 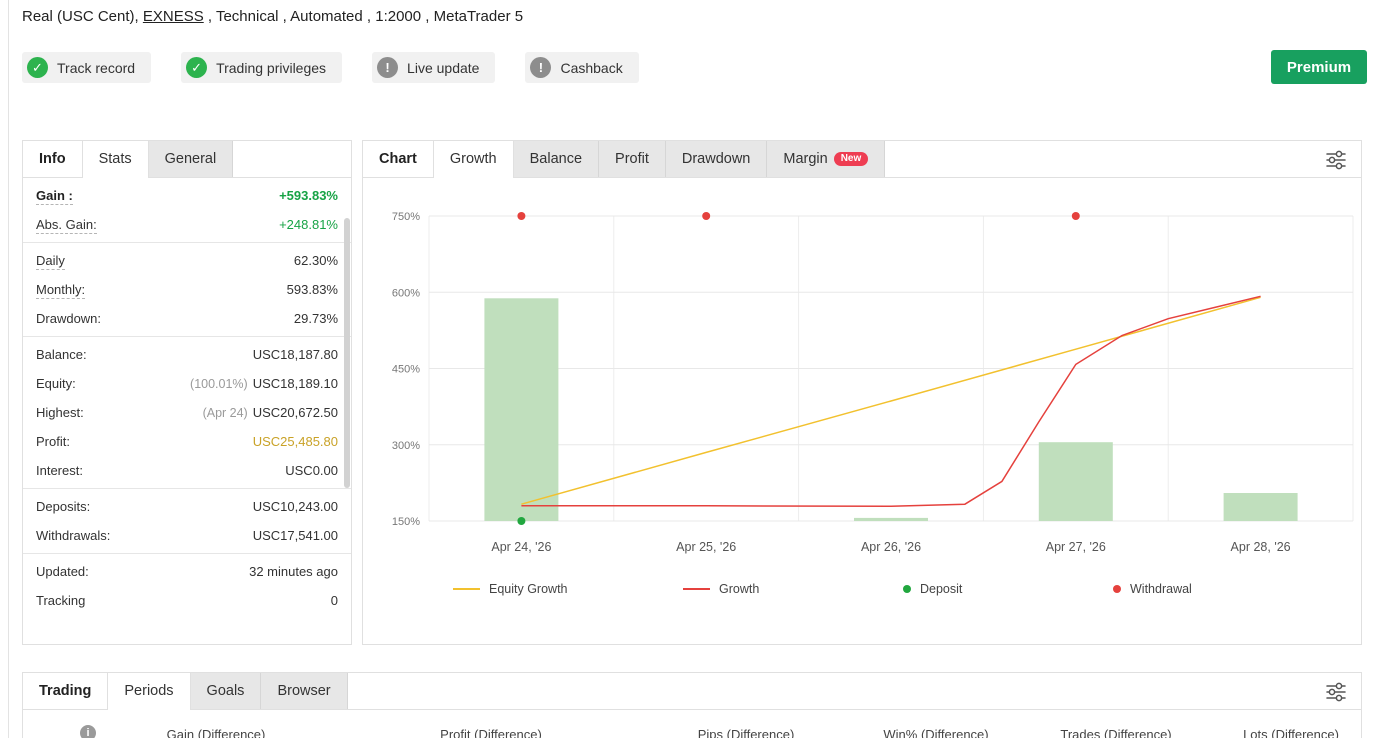 I want to click on tab-stats: Stats, so click(x=115, y=159).